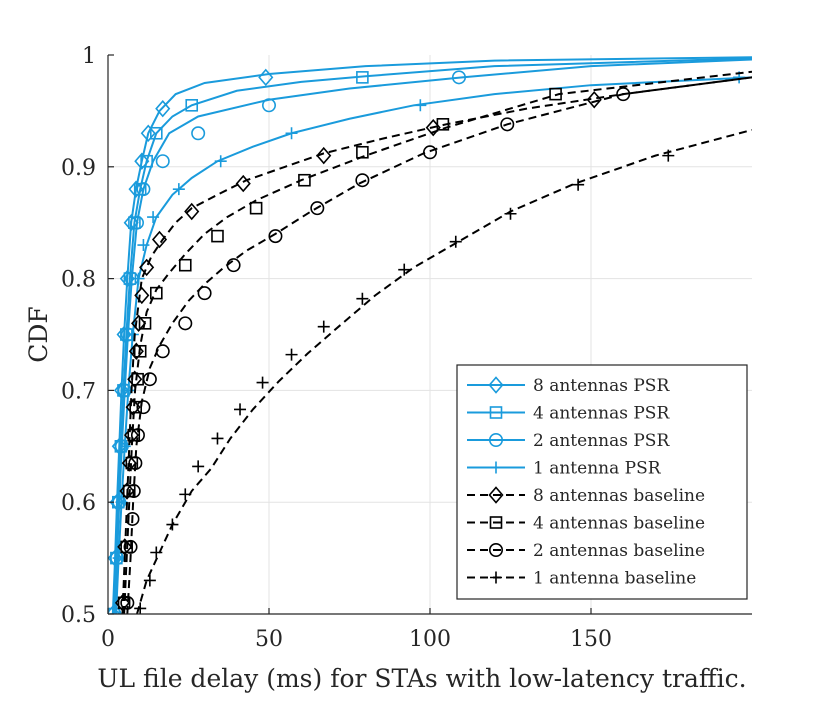 The image size is (830, 704). What do you see at coordinates (78, 280) in the screenshot?
I see `y-tick-label-3: 0.8` at bounding box center [78, 280].